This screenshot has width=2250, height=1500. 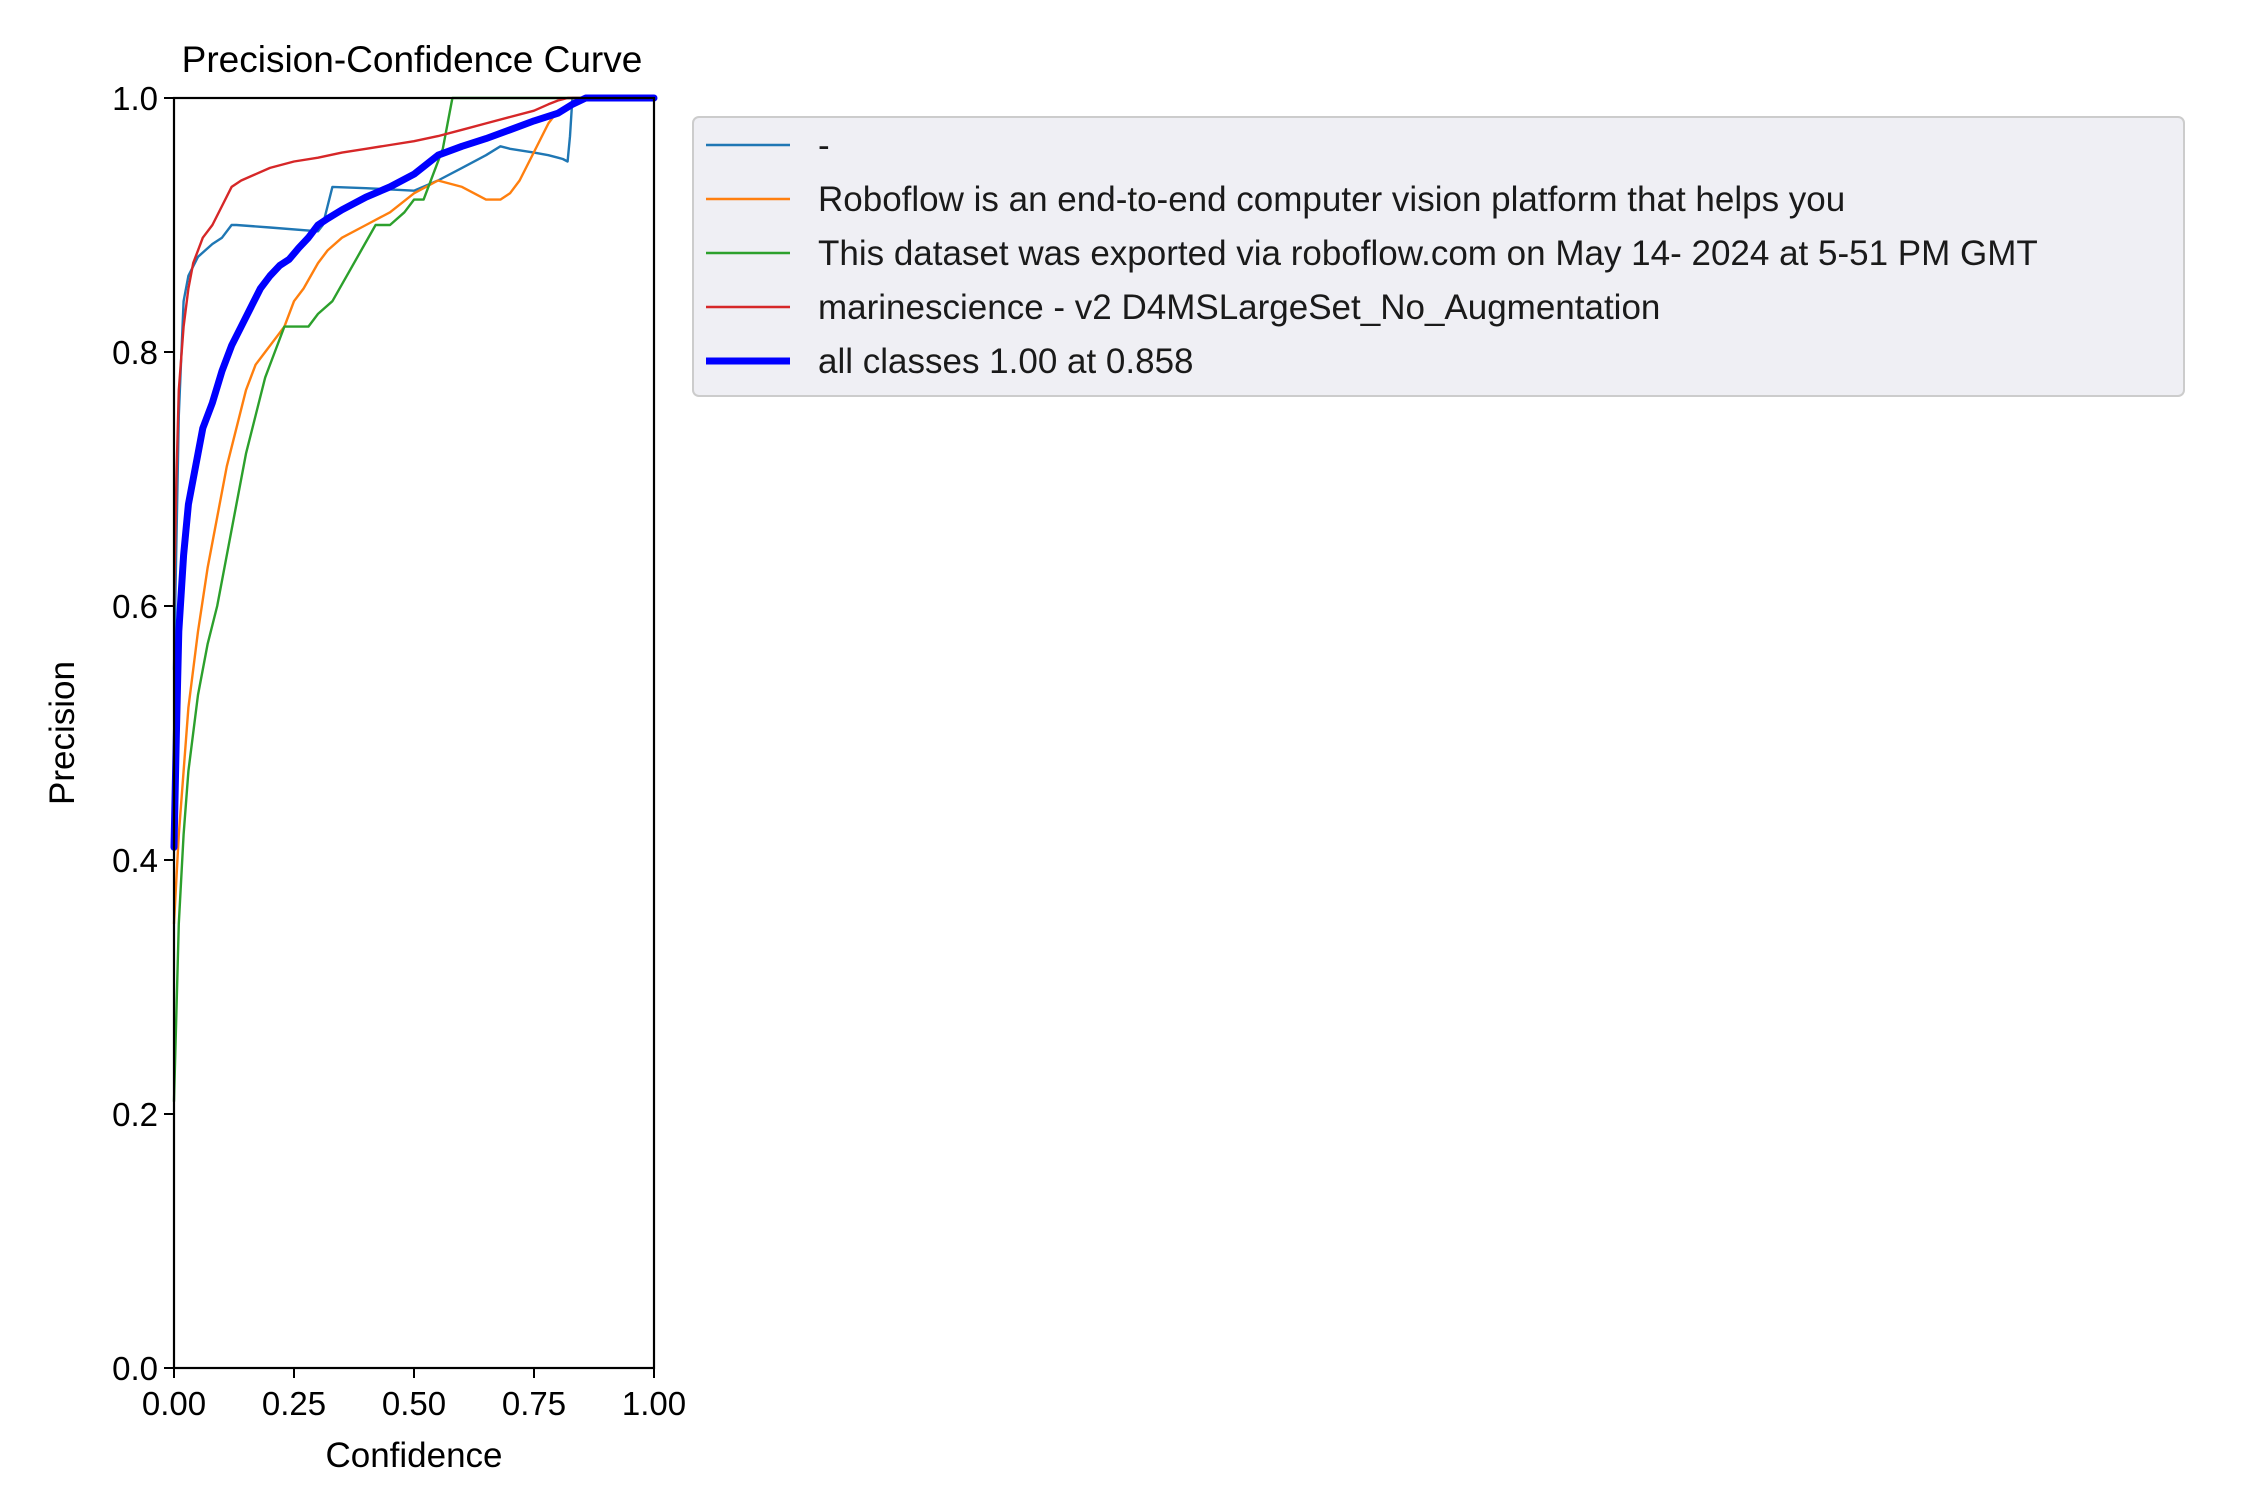 What do you see at coordinates (135, 352) in the screenshot?
I see `y-tick-label: 0.8` at bounding box center [135, 352].